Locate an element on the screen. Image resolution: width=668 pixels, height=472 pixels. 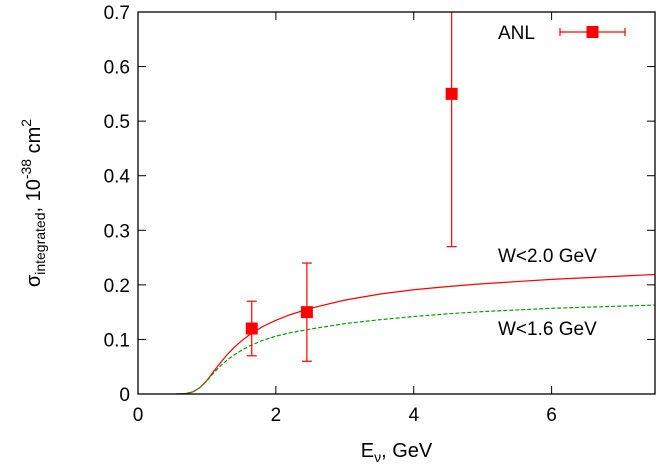
y-axis-label-exponent: -38 is located at coordinates (26, 169).